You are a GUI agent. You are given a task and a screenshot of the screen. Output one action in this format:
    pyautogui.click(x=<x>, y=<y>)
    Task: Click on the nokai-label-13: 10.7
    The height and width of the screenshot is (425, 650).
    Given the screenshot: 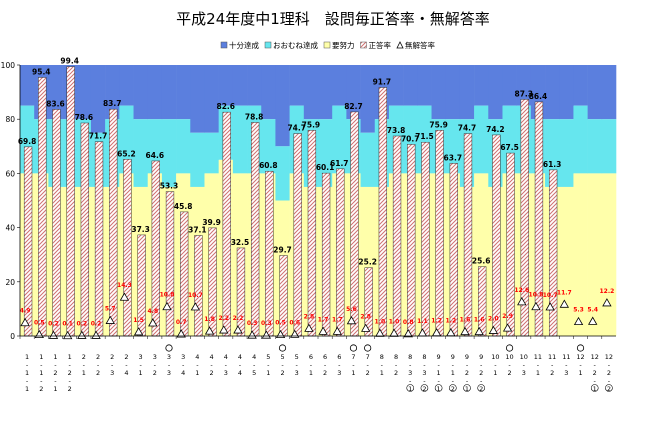 What is the action you would take?
    pyautogui.click(x=195, y=295)
    